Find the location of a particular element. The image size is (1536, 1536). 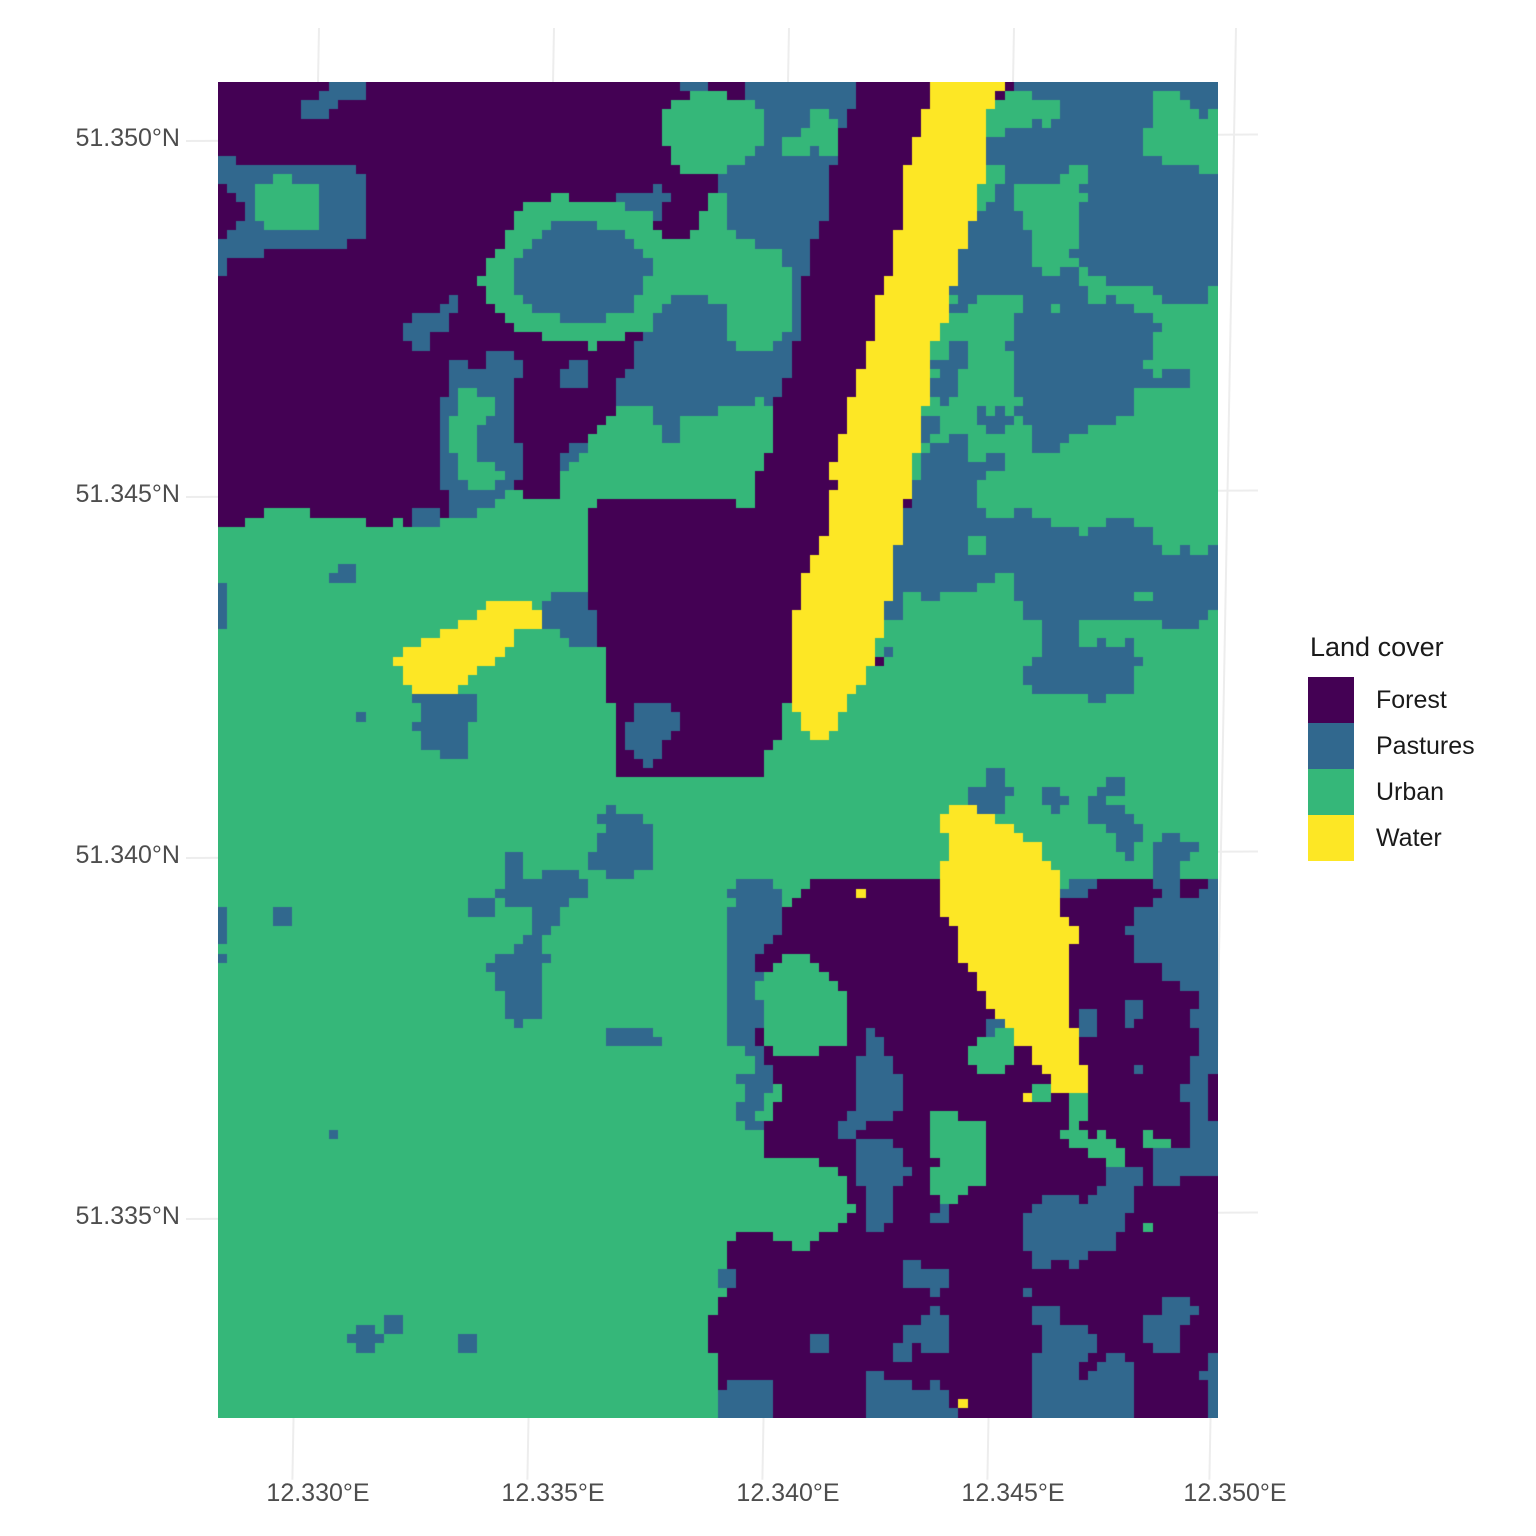

legend-key-urban is located at coordinates (1331, 792).